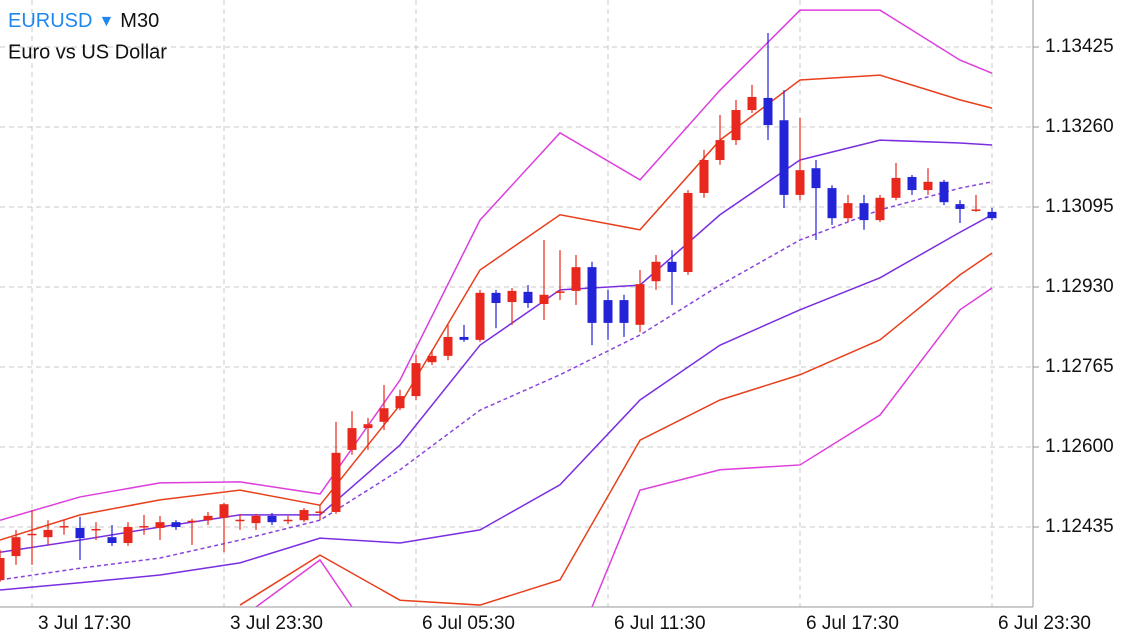 The image size is (1136, 640). Describe the element at coordinates (1044, 623) in the screenshot. I see `x-tick-label: 6 Jul 23:30` at that location.